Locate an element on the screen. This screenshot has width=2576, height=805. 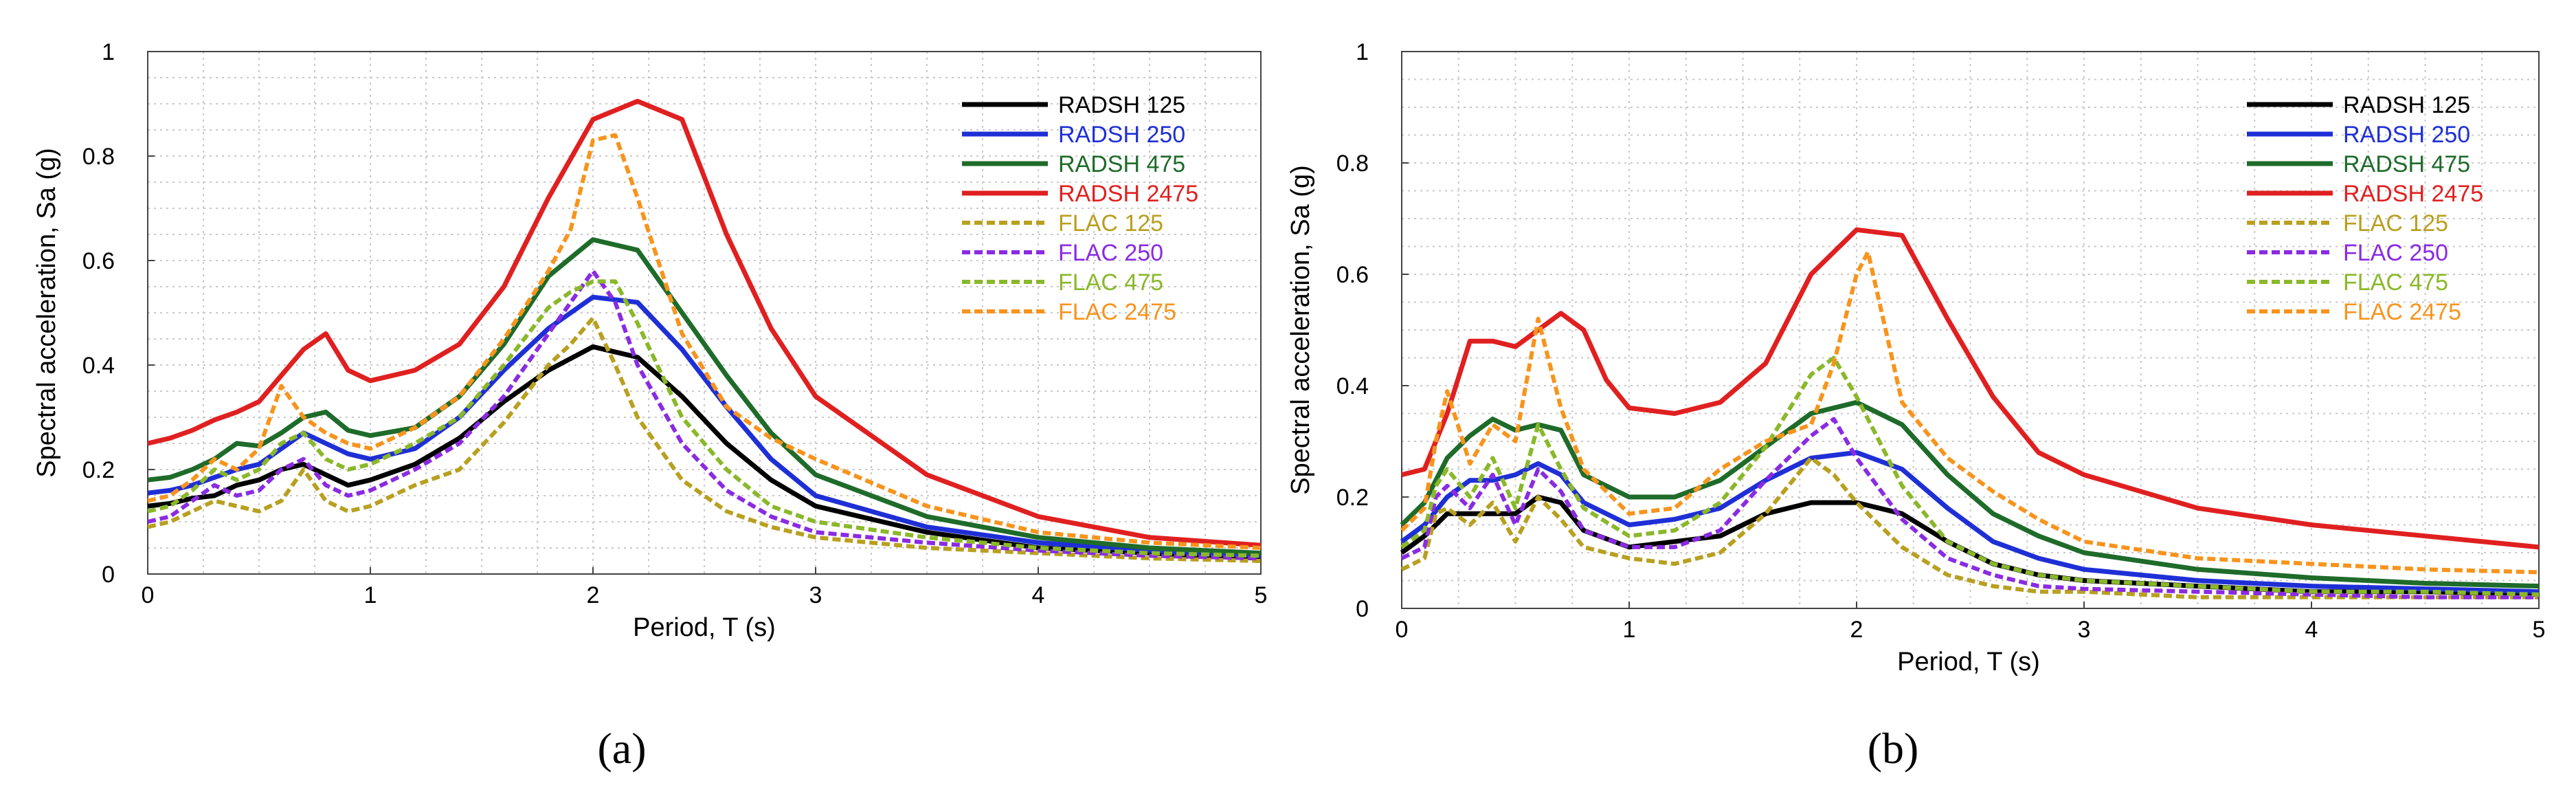
panel-label: (a) is located at coordinates (621, 748).